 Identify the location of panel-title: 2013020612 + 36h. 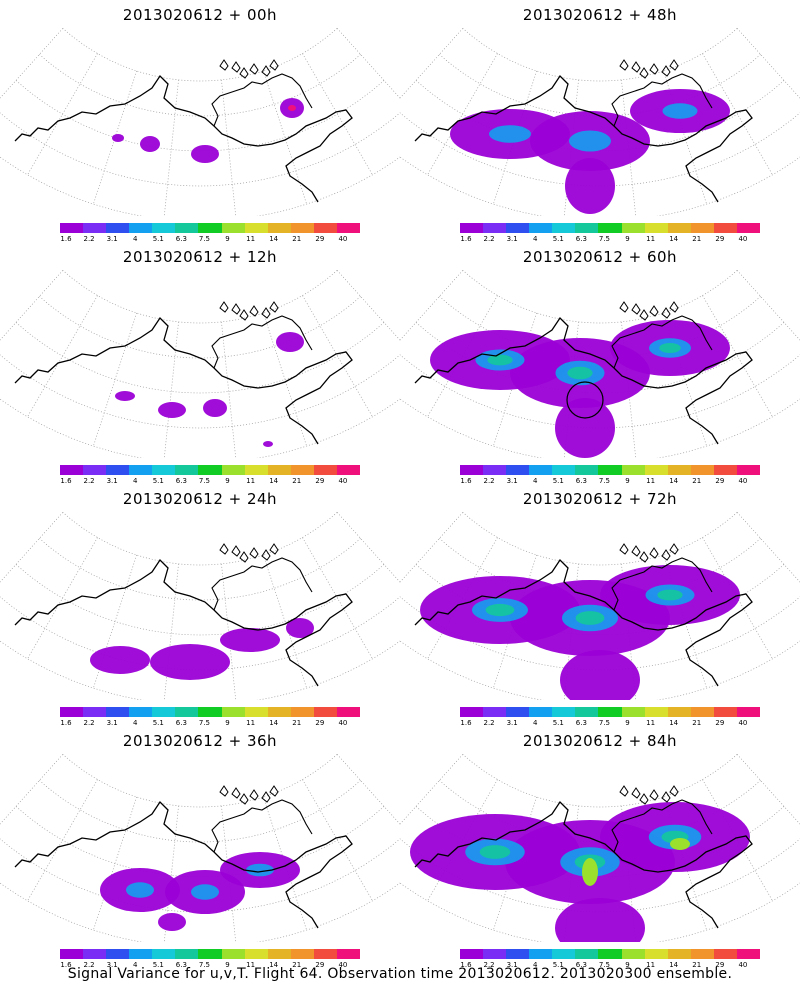
(200, 741).